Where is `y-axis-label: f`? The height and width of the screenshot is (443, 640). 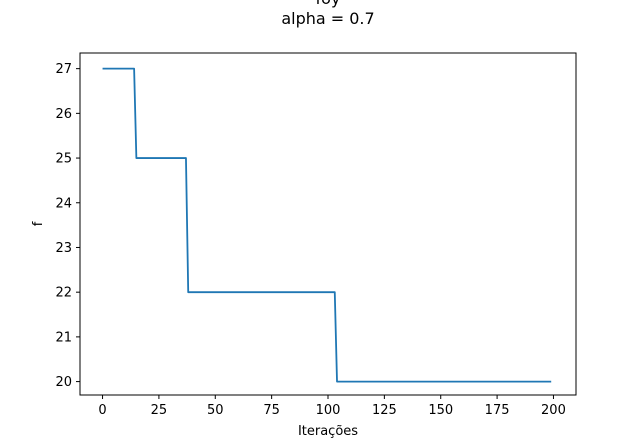
y-axis-label: f is located at coordinates (38, 223).